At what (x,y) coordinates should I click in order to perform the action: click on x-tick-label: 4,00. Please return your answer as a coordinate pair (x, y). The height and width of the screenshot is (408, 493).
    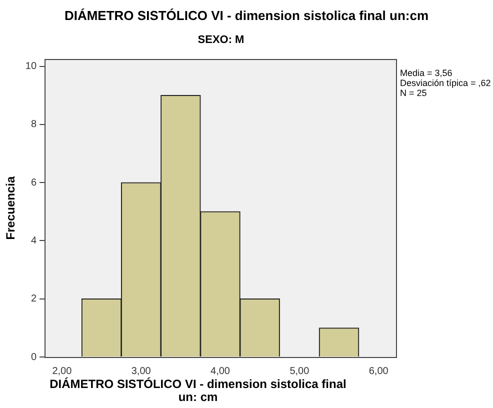
    Looking at the image, I should click on (220, 371).